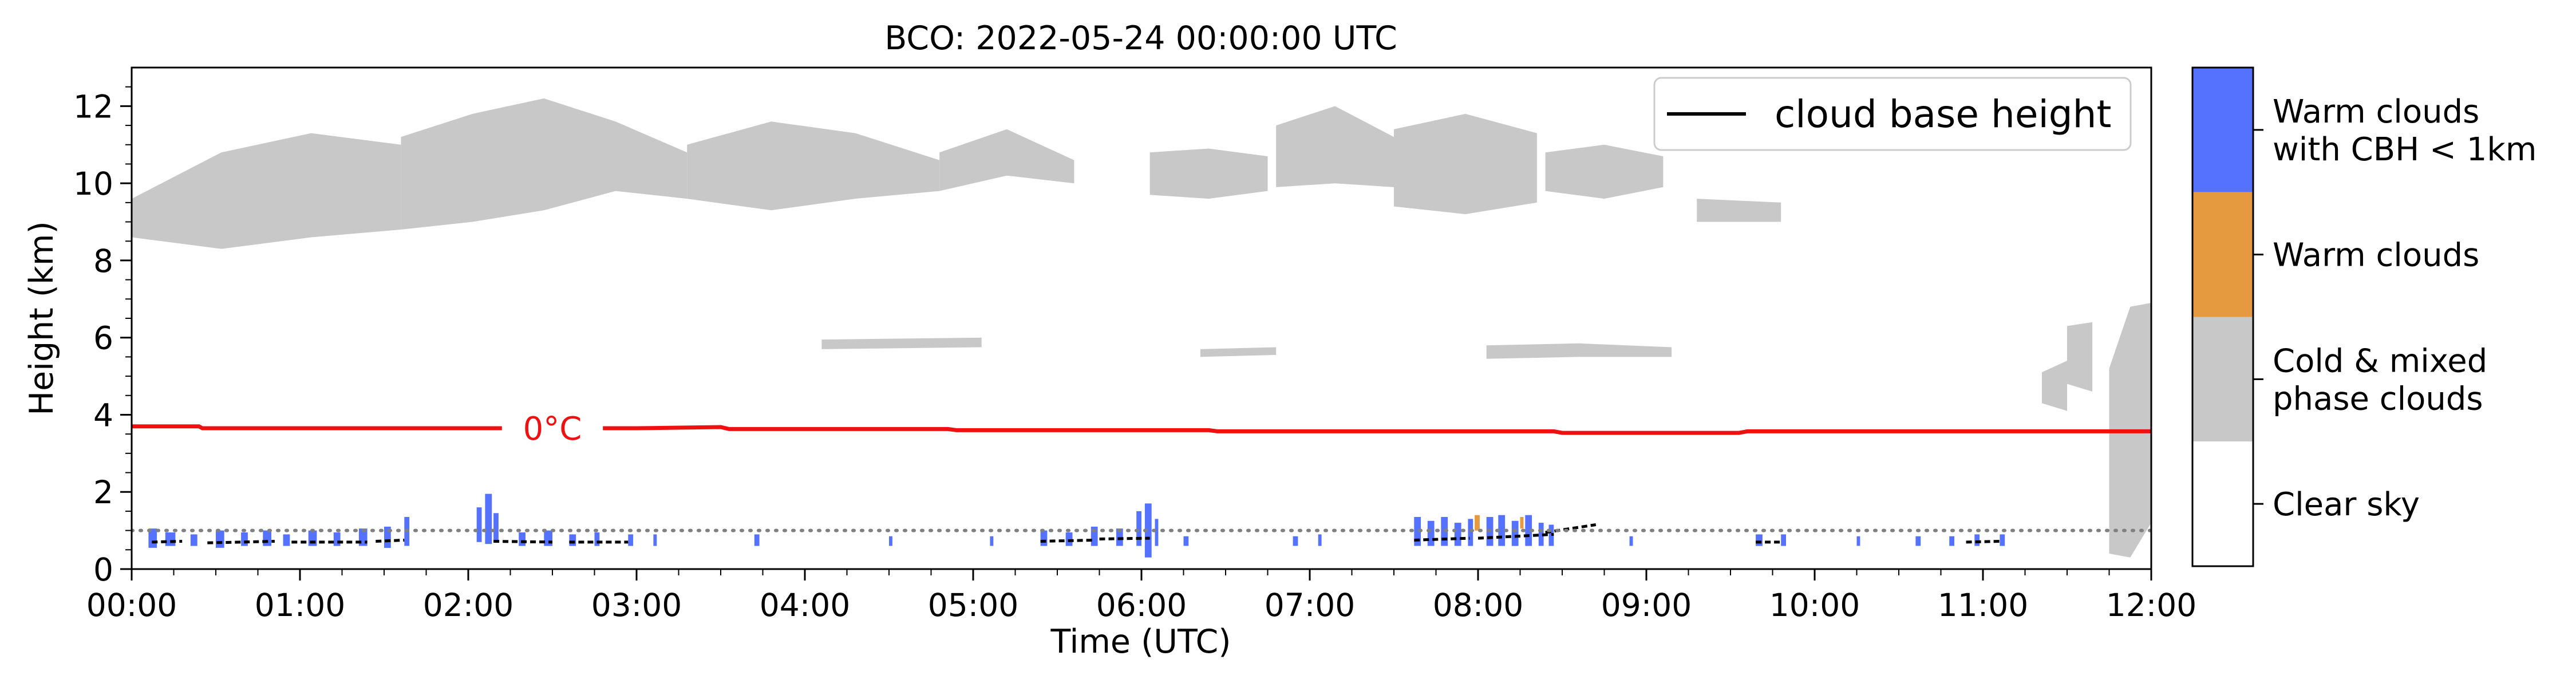  Describe the element at coordinates (1140, 642) in the screenshot. I see `x-axis-label: Time (UTC)` at that location.